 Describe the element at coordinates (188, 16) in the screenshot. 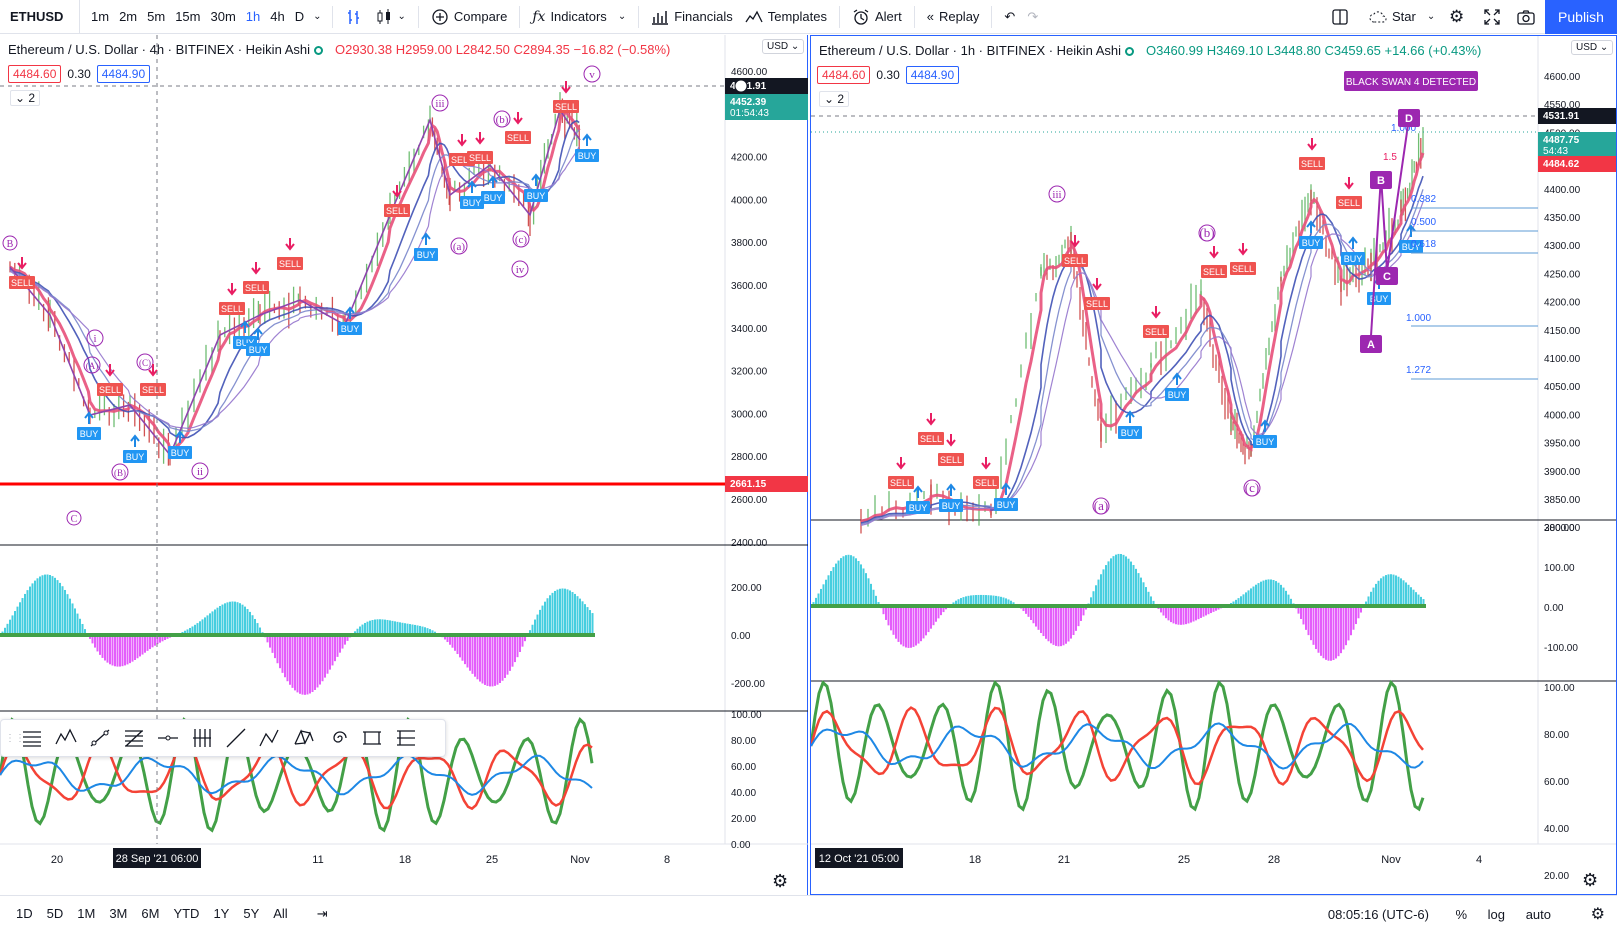

I see `timeframe-15m: 15m` at that location.